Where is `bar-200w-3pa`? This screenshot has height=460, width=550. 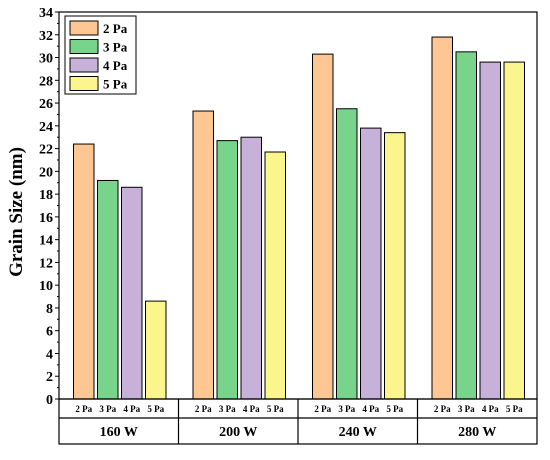
bar-200w-3pa is located at coordinates (227, 270).